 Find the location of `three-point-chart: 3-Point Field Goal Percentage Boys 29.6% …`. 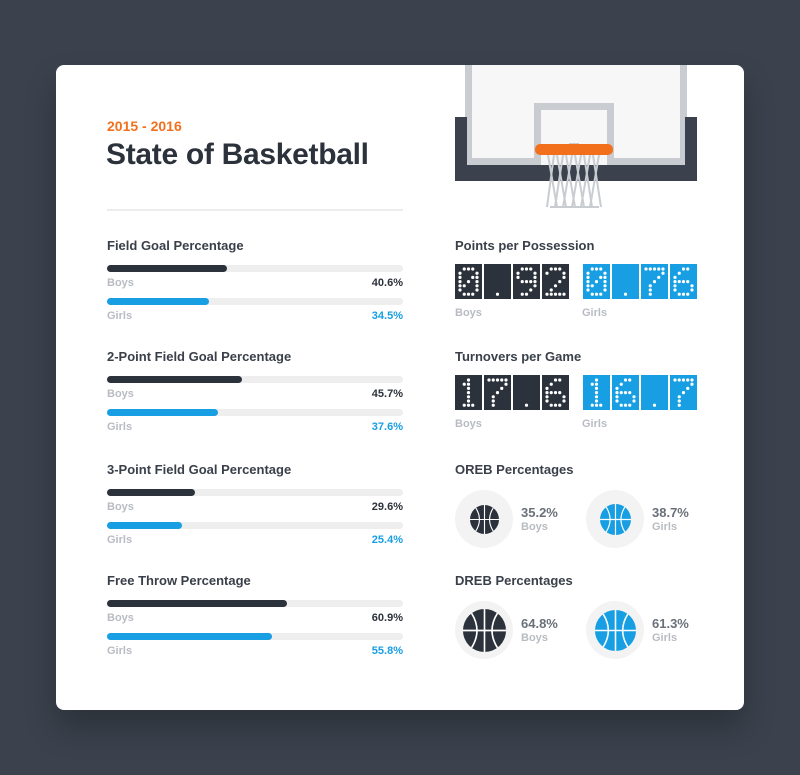

three-point-chart: 3-Point Field Goal Percentage Boys 29.6% … is located at coordinates (255, 508).